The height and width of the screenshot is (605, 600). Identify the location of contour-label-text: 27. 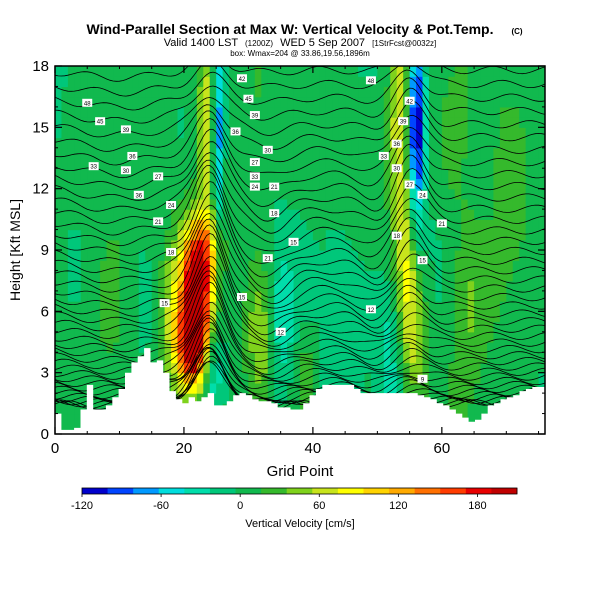
(409, 186).